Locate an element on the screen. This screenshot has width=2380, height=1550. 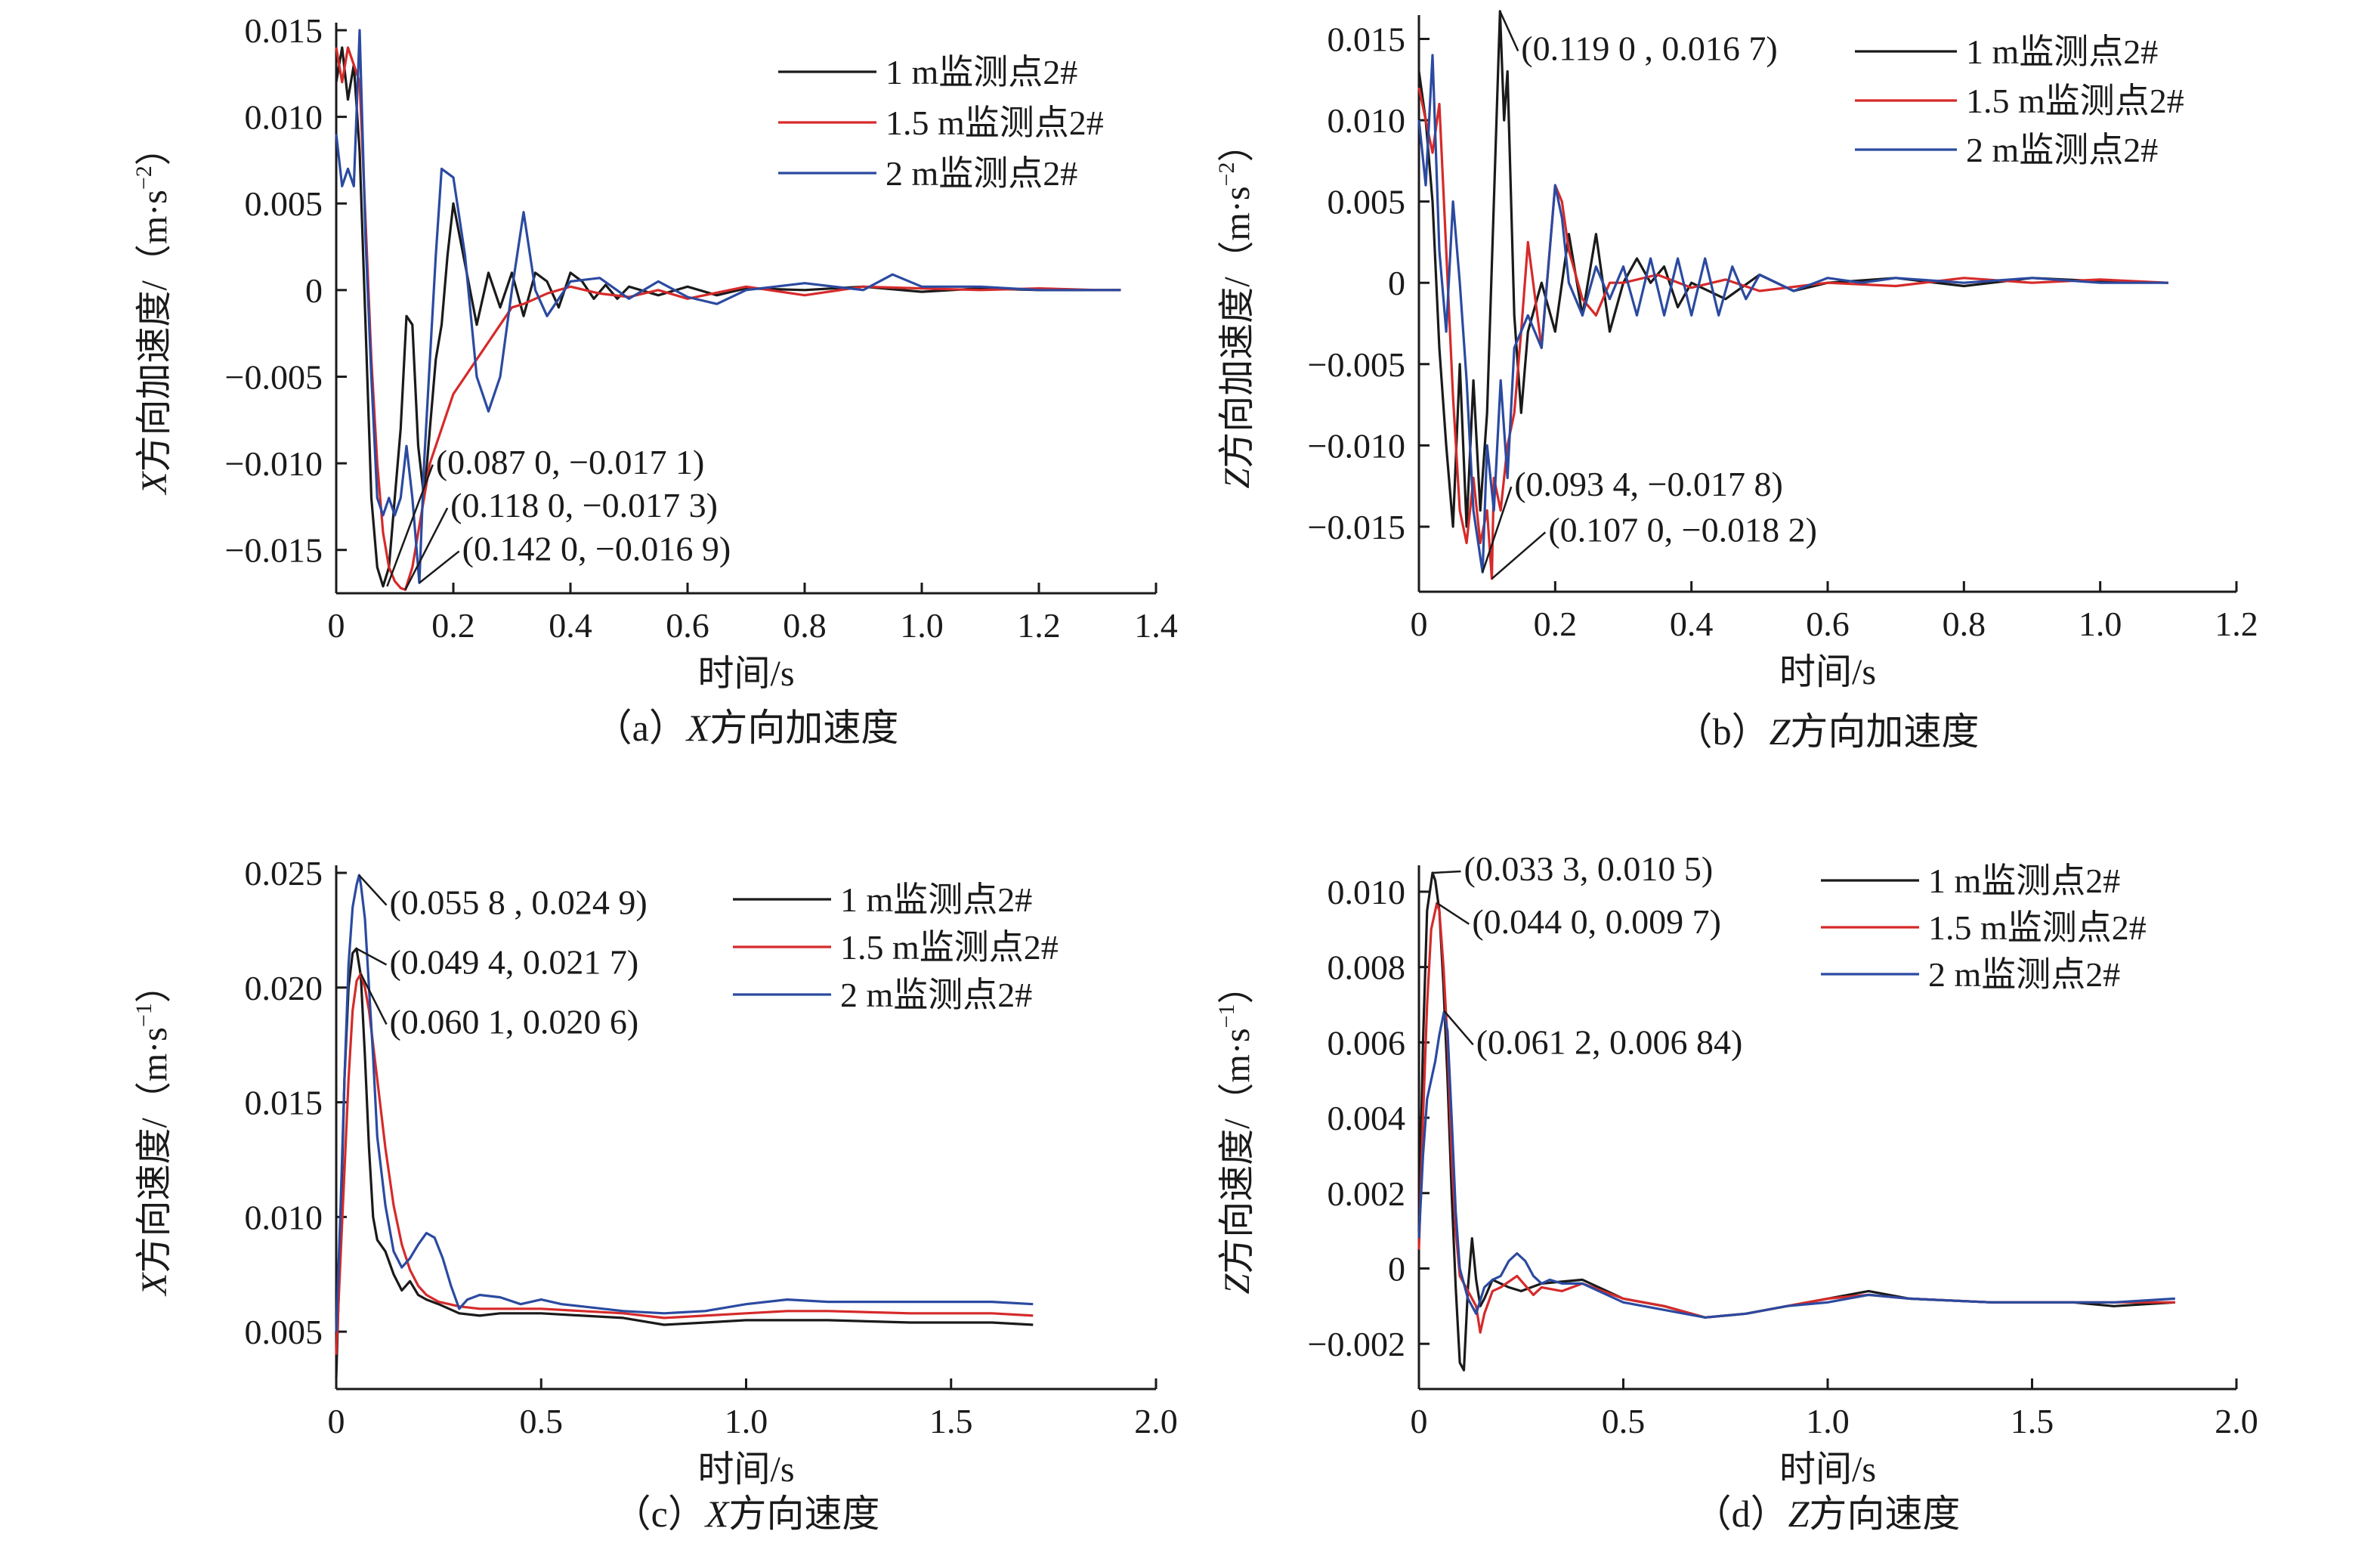
y-axis-label-exponent: −2 is located at coordinates (143, 178).